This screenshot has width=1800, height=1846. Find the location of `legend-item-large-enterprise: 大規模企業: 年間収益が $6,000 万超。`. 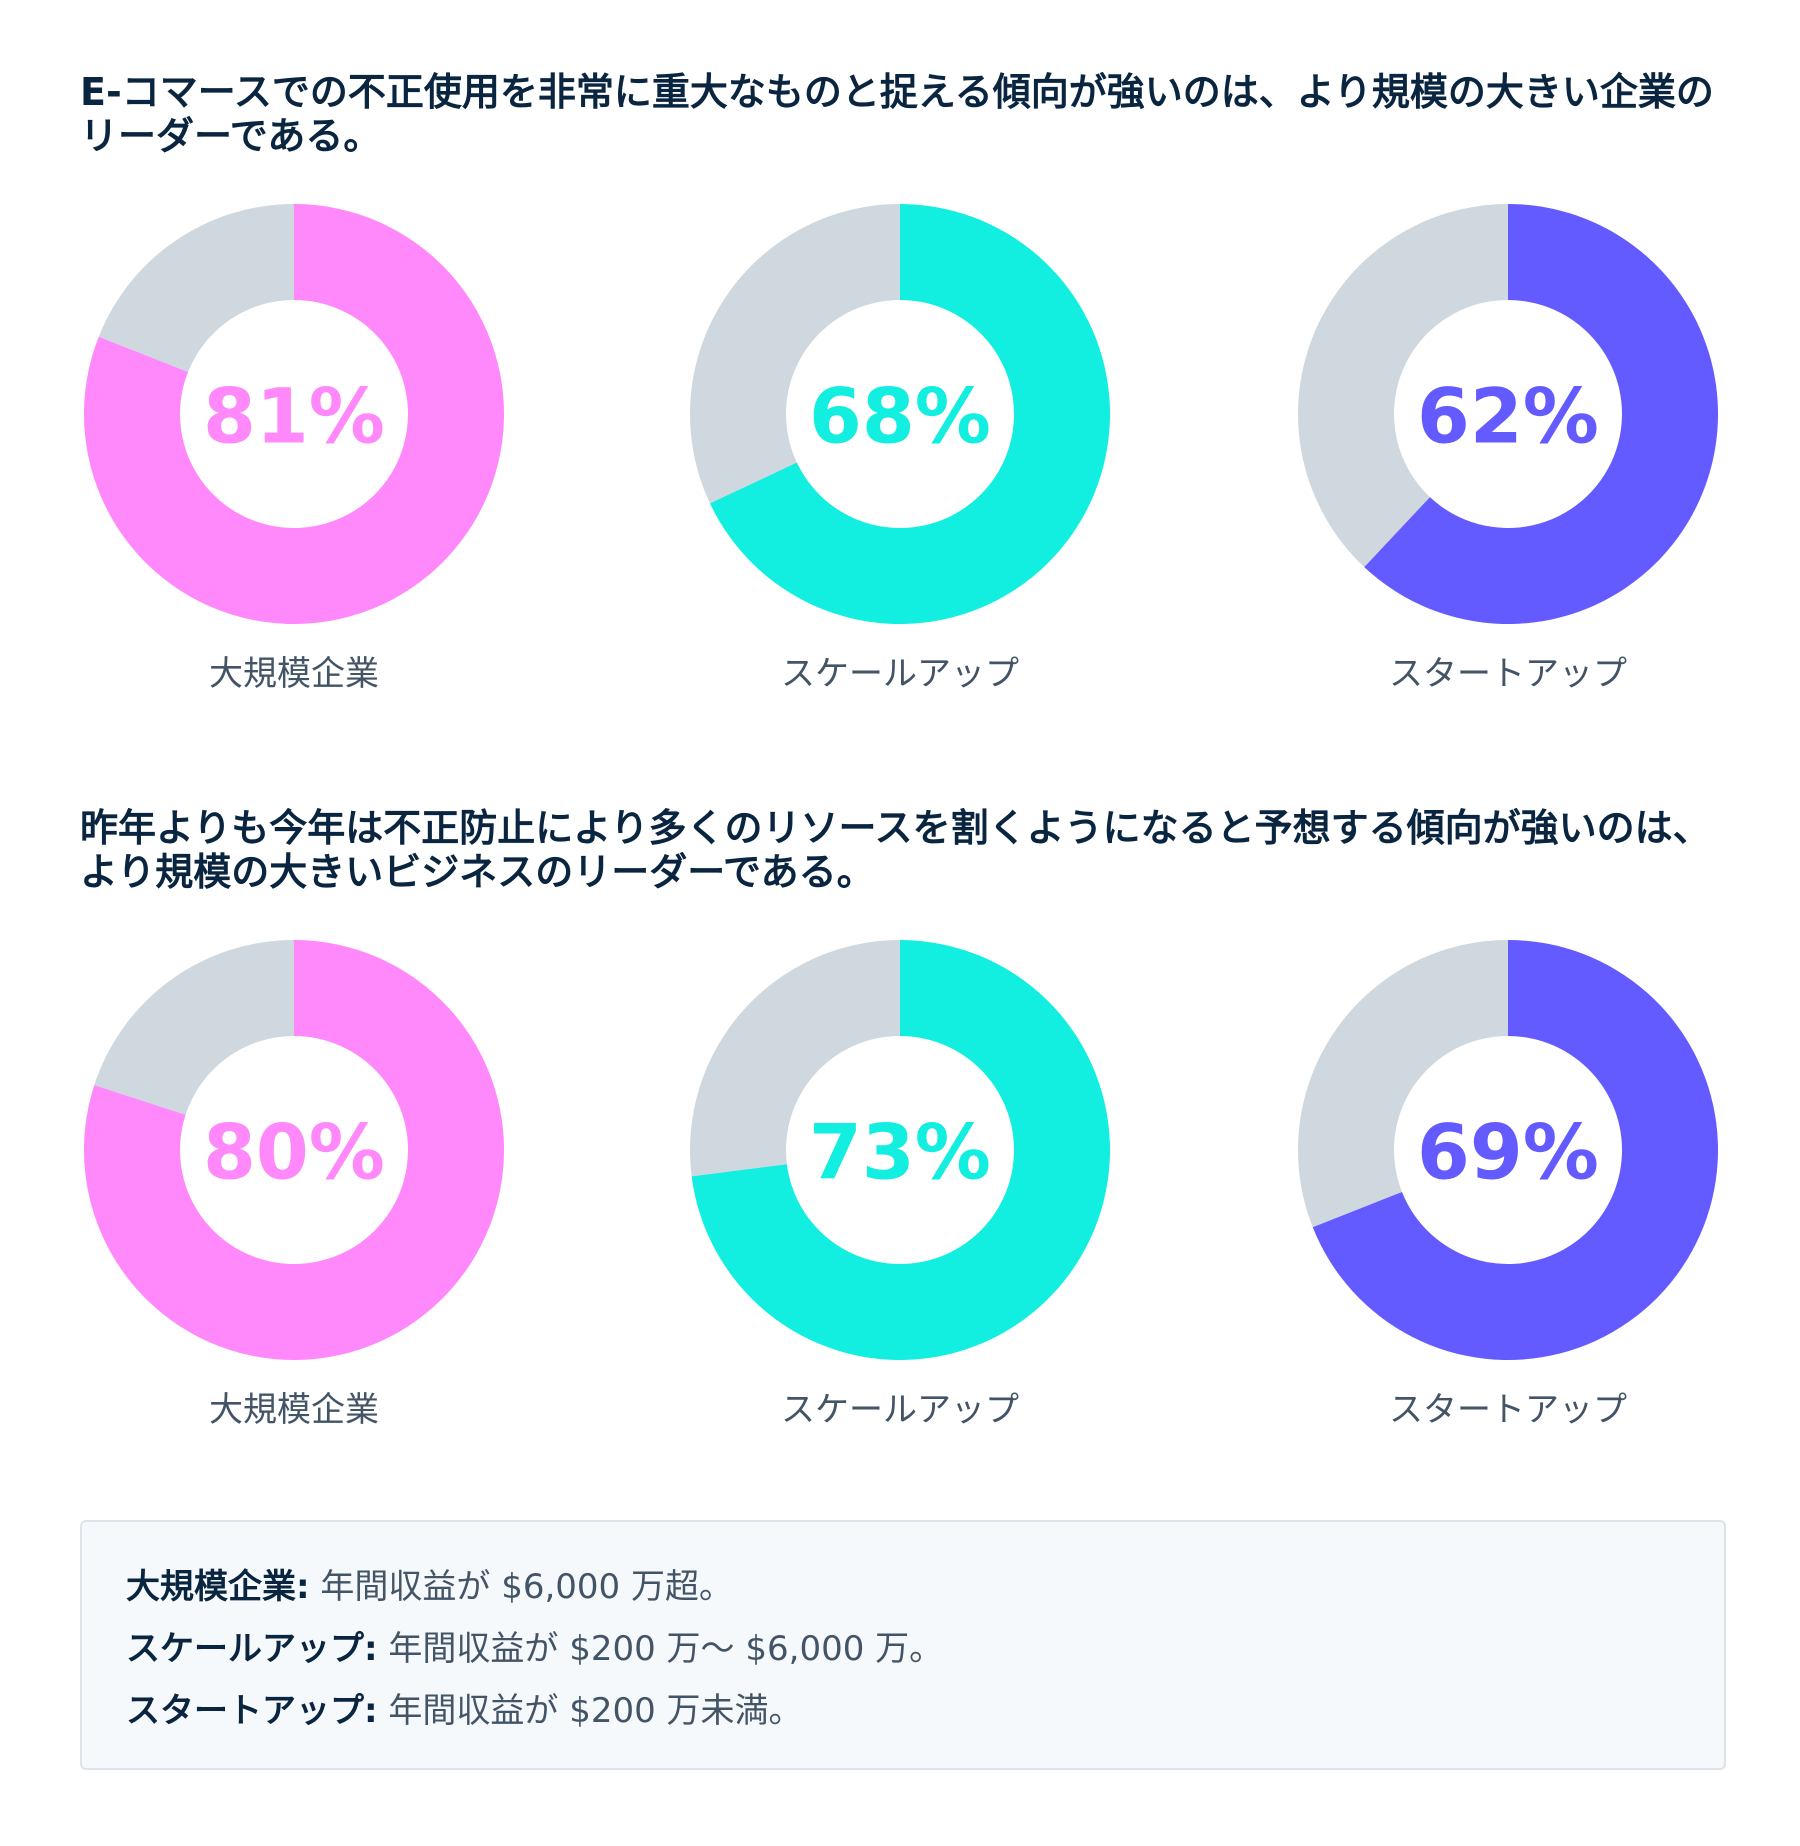

legend-item-large-enterprise: 大規模企業: 年間収益が $6,000 万超。 is located at coordinates (903, 1587).